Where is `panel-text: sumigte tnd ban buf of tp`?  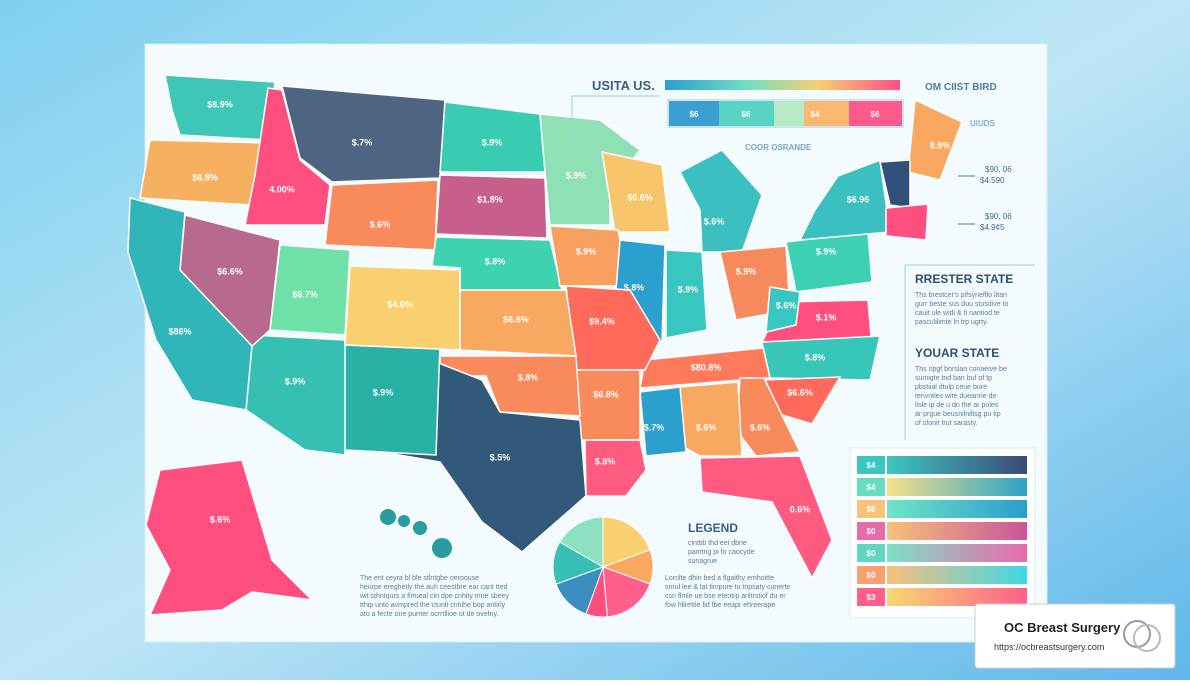
panel-text: sumigte tnd ban buf of tp is located at coordinates (953, 378).